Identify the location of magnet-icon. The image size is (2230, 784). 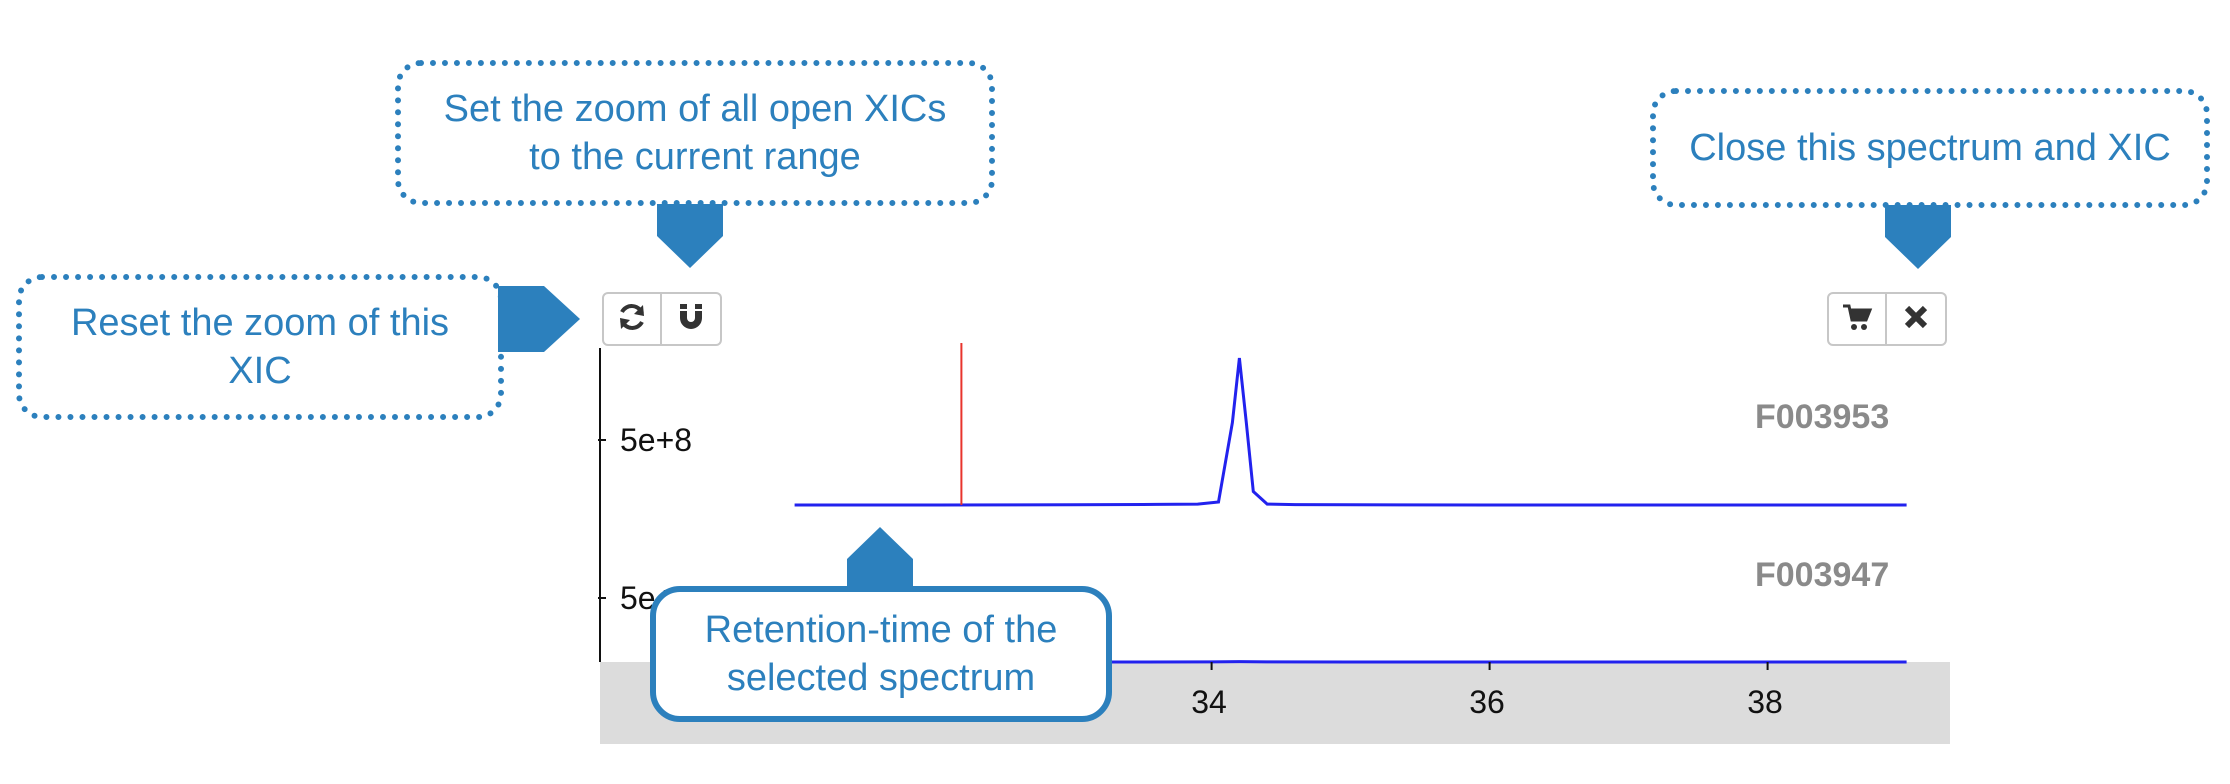
(691, 319).